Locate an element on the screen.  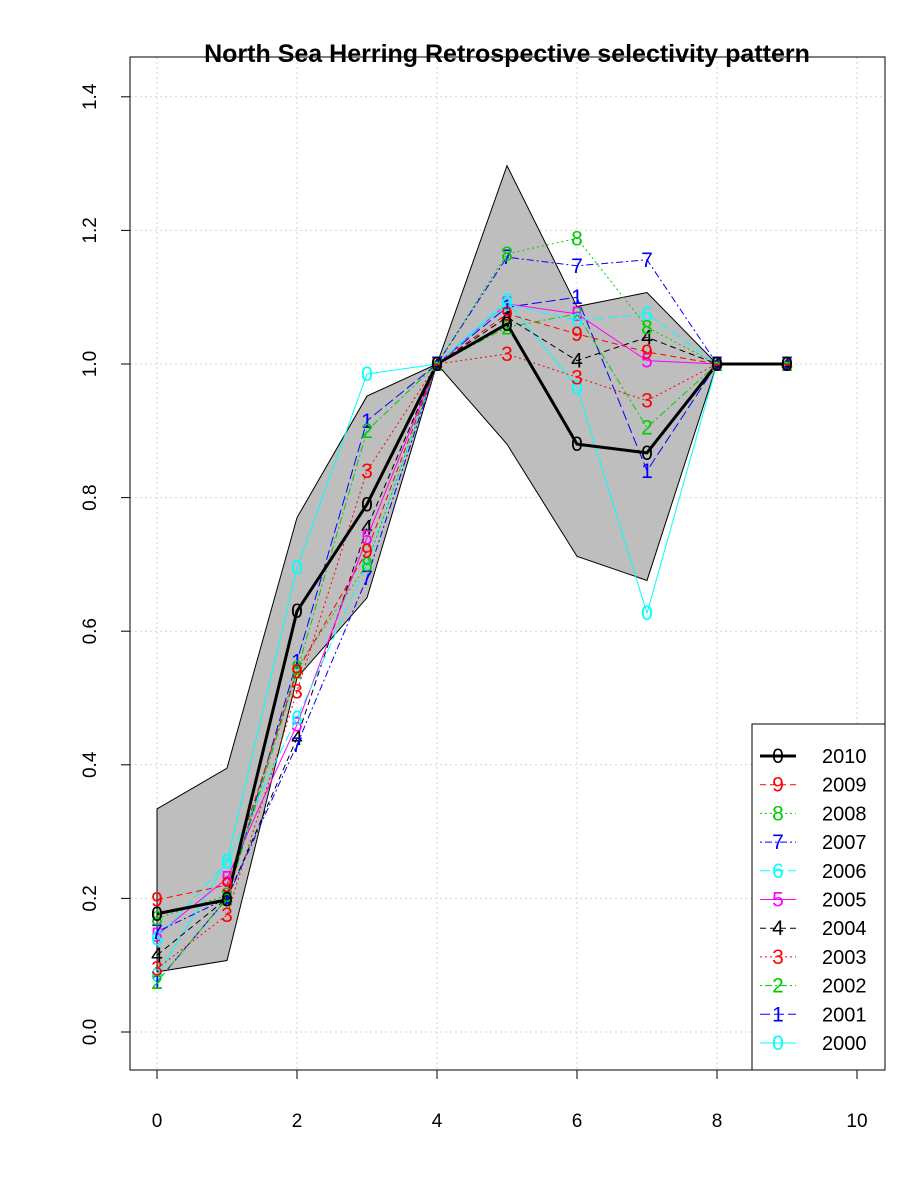
point-2002-6: 2 is located at coordinates (577, 314).